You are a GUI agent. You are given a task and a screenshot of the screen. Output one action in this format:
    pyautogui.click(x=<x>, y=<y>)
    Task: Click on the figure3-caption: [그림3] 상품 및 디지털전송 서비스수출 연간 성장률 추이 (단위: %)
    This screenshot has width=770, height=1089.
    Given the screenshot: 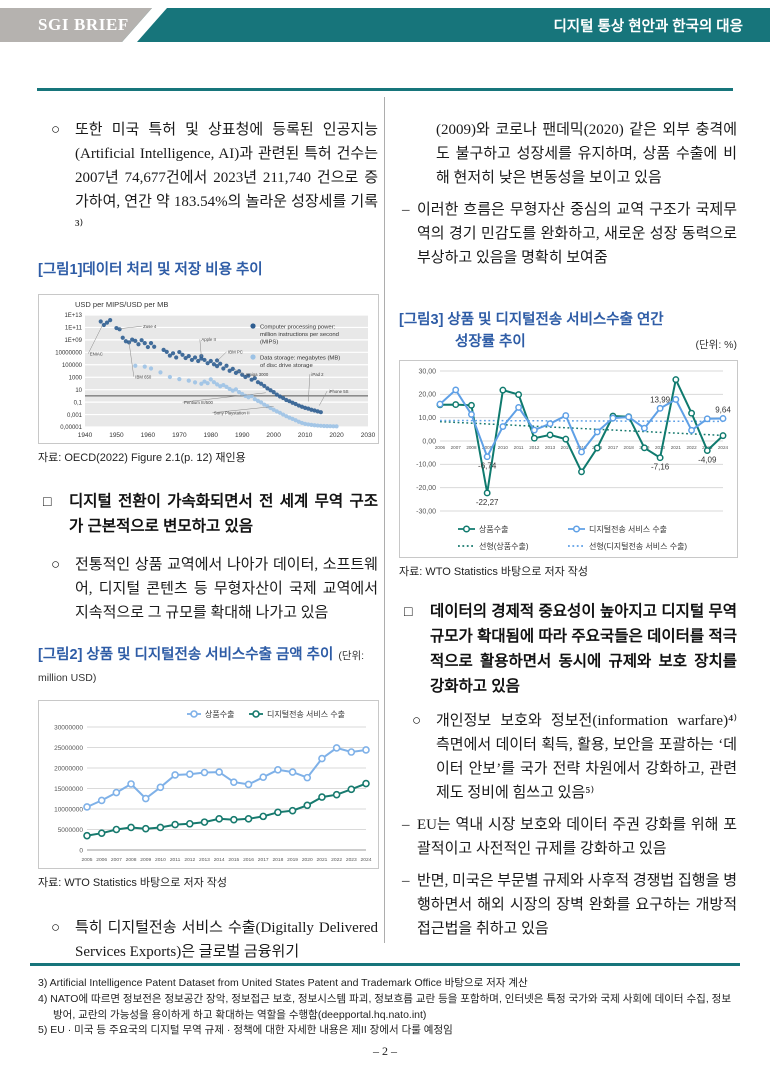 What is the action you would take?
    pyautogui.click(x=568, y=332)
    